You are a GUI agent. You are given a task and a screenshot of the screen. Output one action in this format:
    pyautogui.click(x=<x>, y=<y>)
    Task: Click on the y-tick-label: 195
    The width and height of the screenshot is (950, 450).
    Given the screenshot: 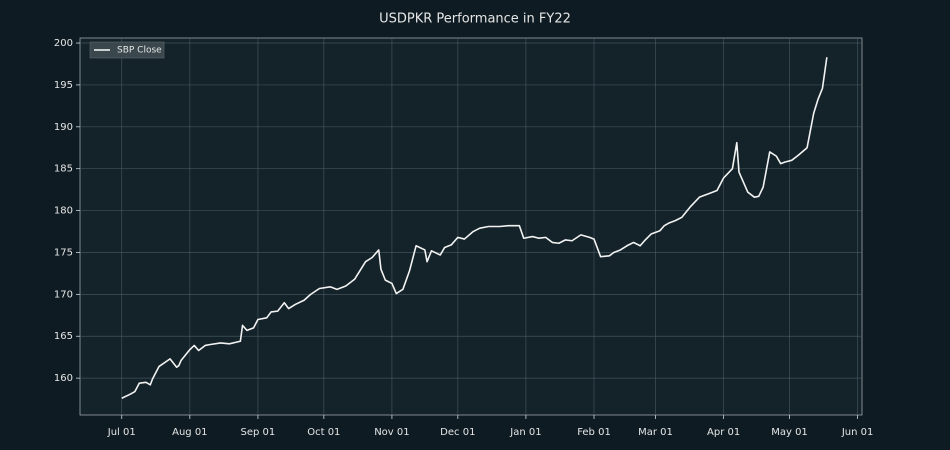 What is the action you would take?
    pyautogui.click(x=63, y=85)
    